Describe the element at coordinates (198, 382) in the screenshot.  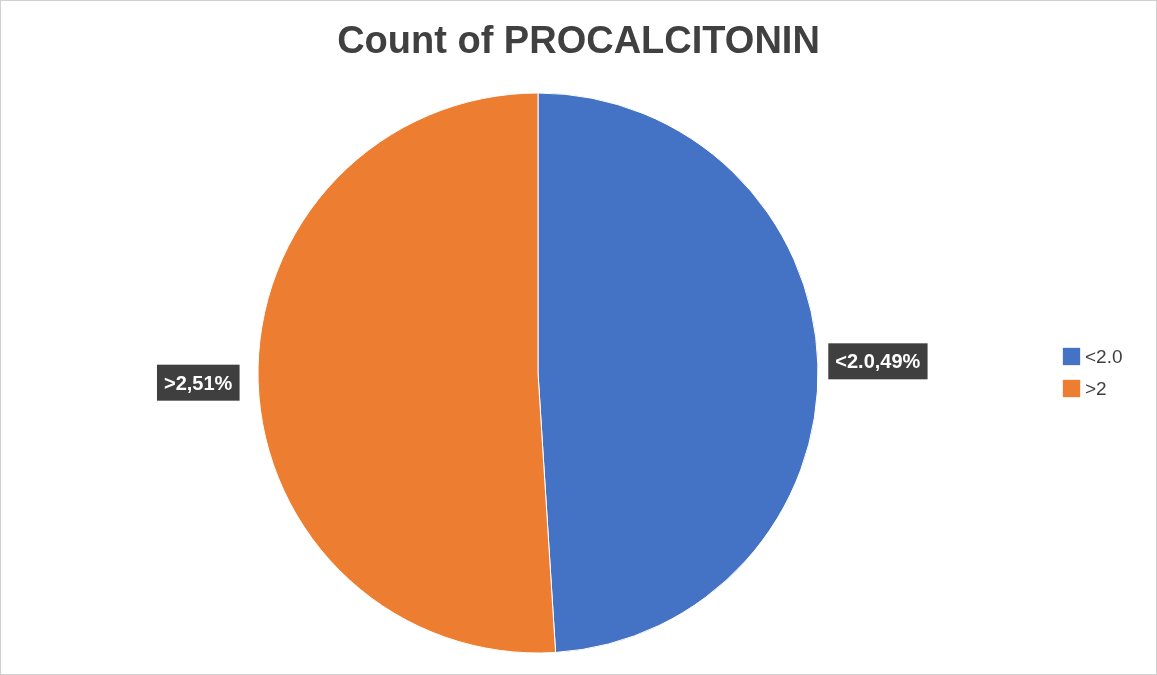
I see `data-label: >2,51%` at that location.